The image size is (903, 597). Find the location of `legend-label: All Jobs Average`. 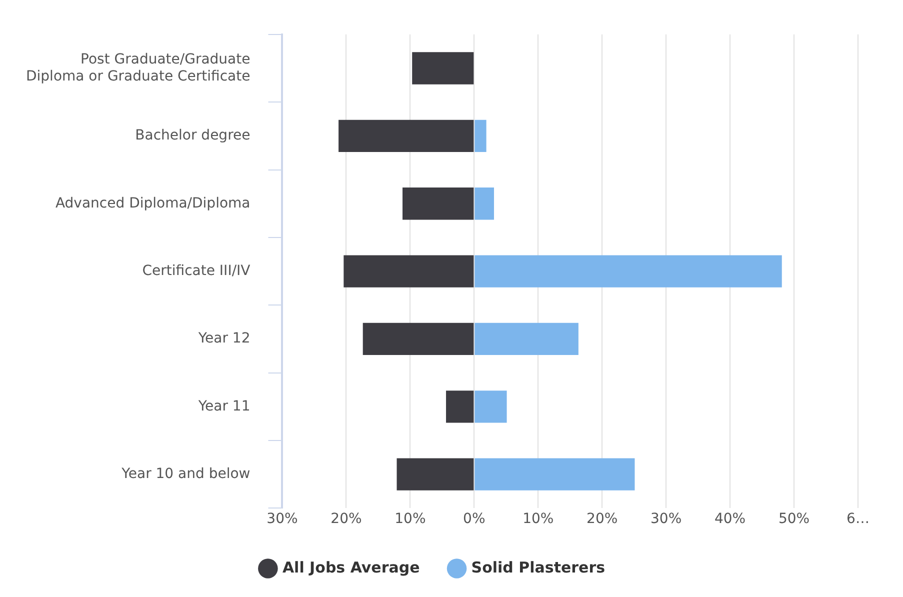

legend-label: All Jobs Average is located at coordinates (351, 567).